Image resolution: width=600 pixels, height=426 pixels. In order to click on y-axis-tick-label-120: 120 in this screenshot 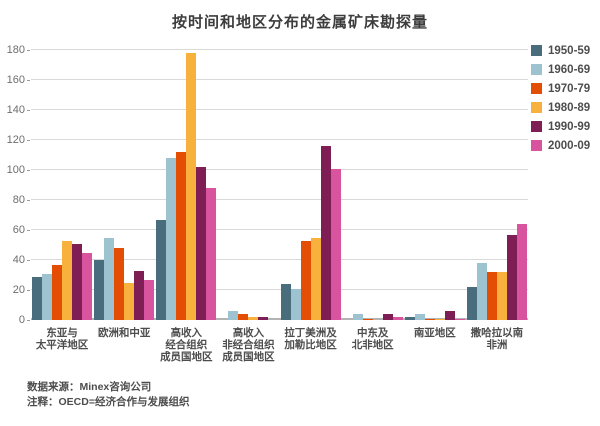, I will do `click(15, 140)`.